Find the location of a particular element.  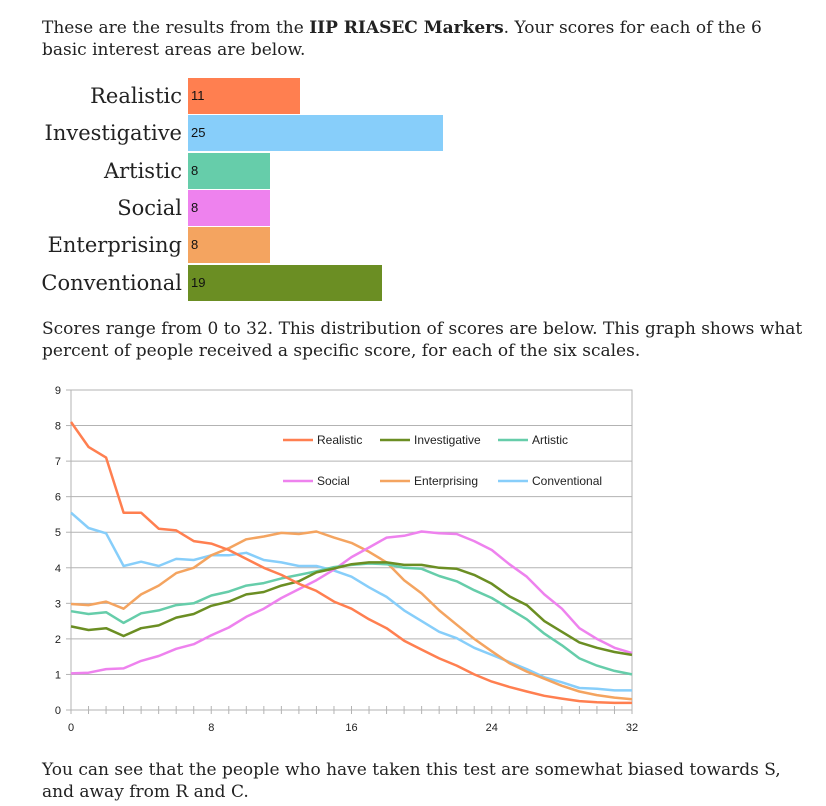

legend-label-artistic: Artistic is located at coordinates (550, 440).